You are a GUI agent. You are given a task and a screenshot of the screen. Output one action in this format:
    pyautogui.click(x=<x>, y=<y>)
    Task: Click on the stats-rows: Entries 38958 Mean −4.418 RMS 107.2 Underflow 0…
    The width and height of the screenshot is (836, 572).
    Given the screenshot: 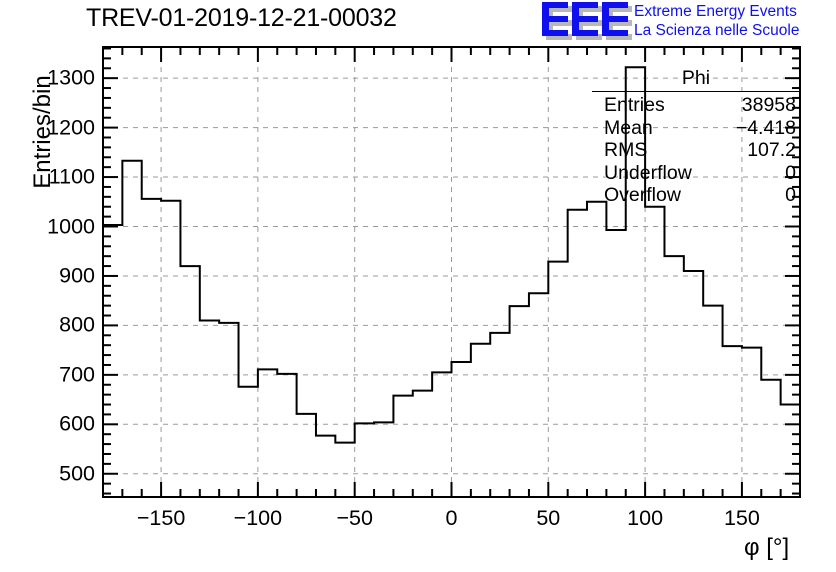 What is the action you would take?
    pyautogui.click(x=696, y=150)
    